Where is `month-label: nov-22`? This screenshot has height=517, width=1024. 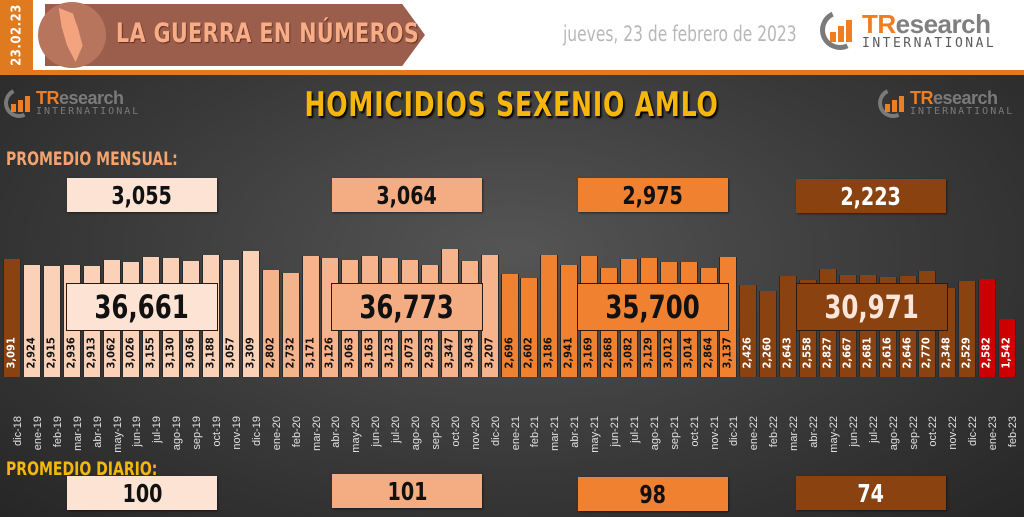
month-label: nov-22 is located at coordinates (953, 433).